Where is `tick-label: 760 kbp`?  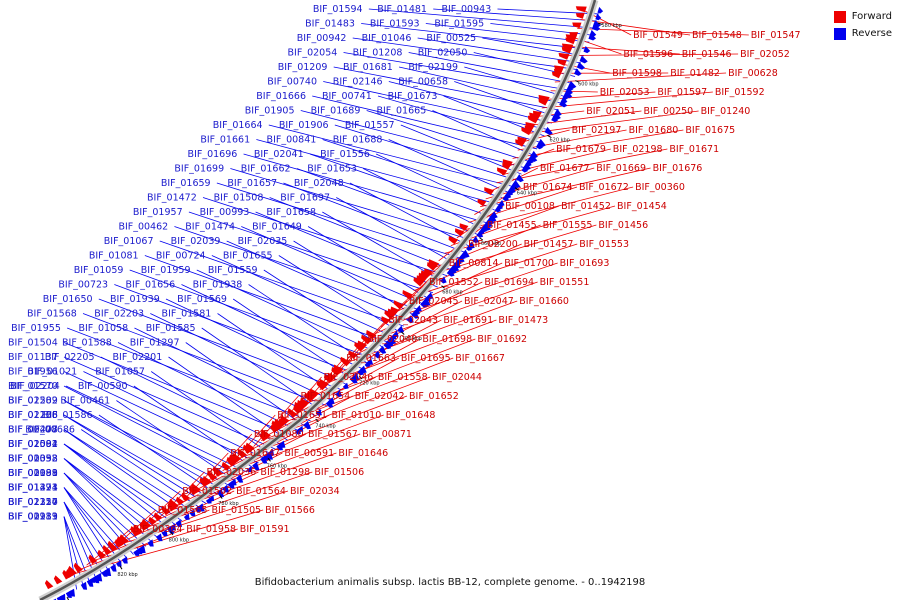 tick-label: 760 kbp is located at coordinates (277, 467).